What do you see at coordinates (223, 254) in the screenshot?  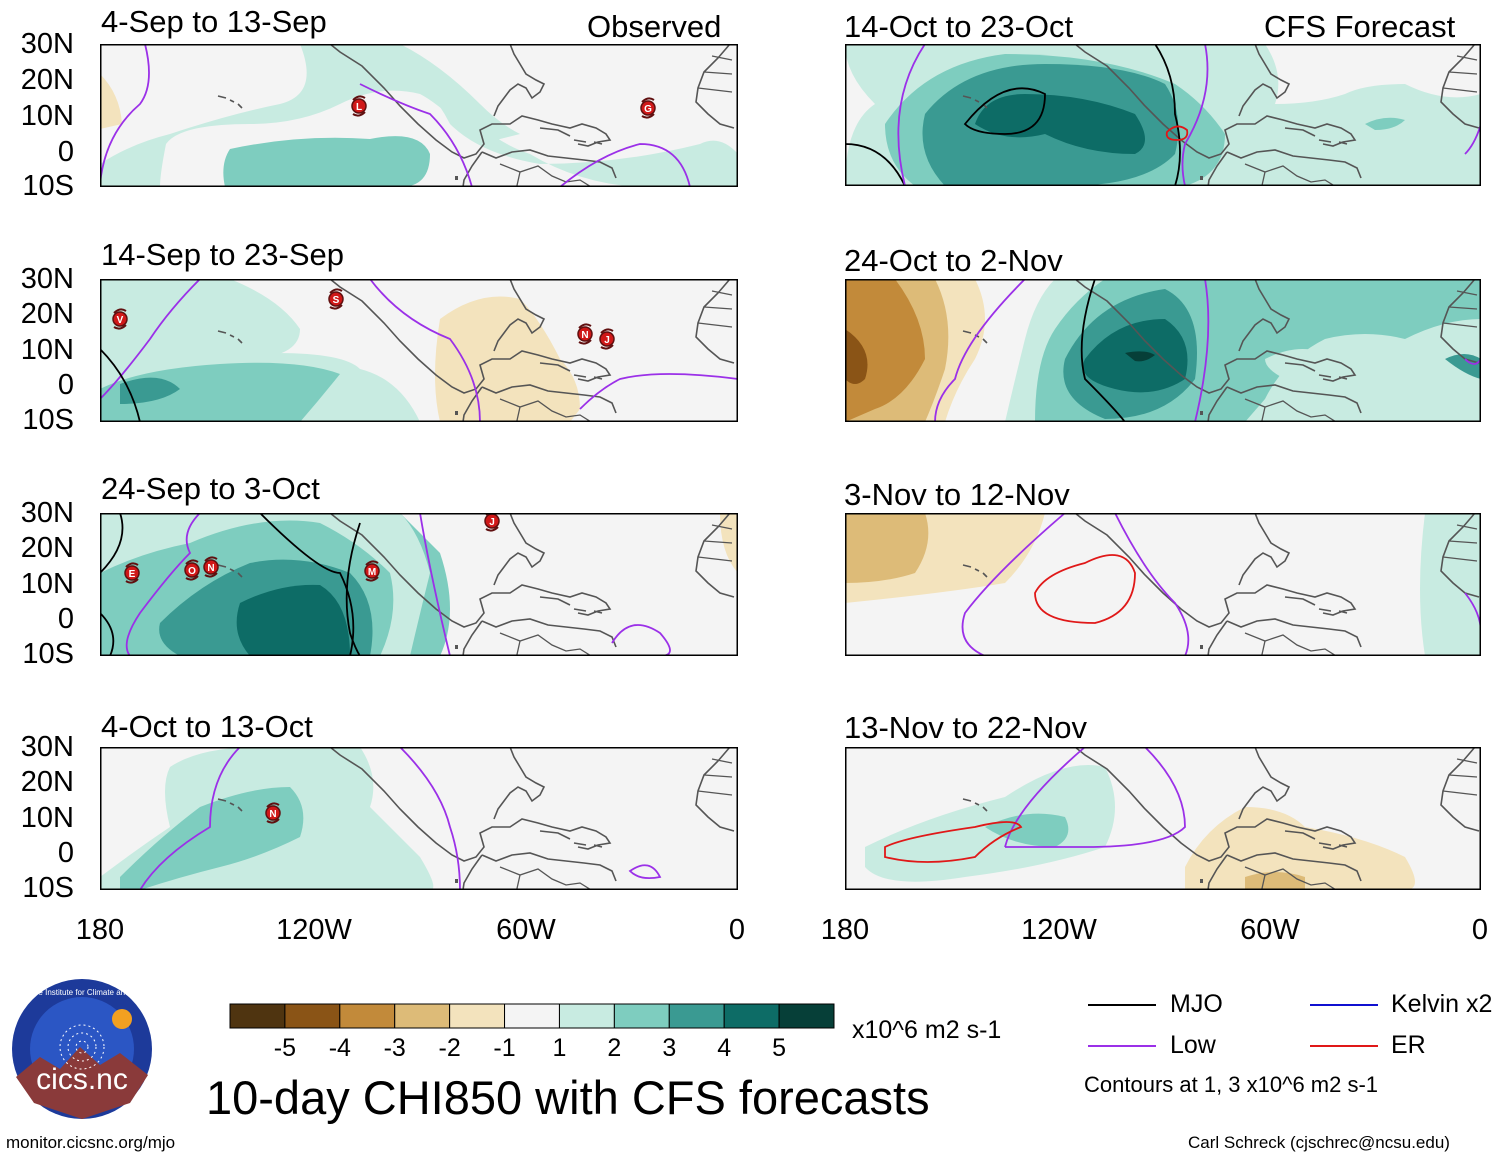 I see `panel-title-2: 14-Sep to 23-Sep` at bounding box center [223, 254].